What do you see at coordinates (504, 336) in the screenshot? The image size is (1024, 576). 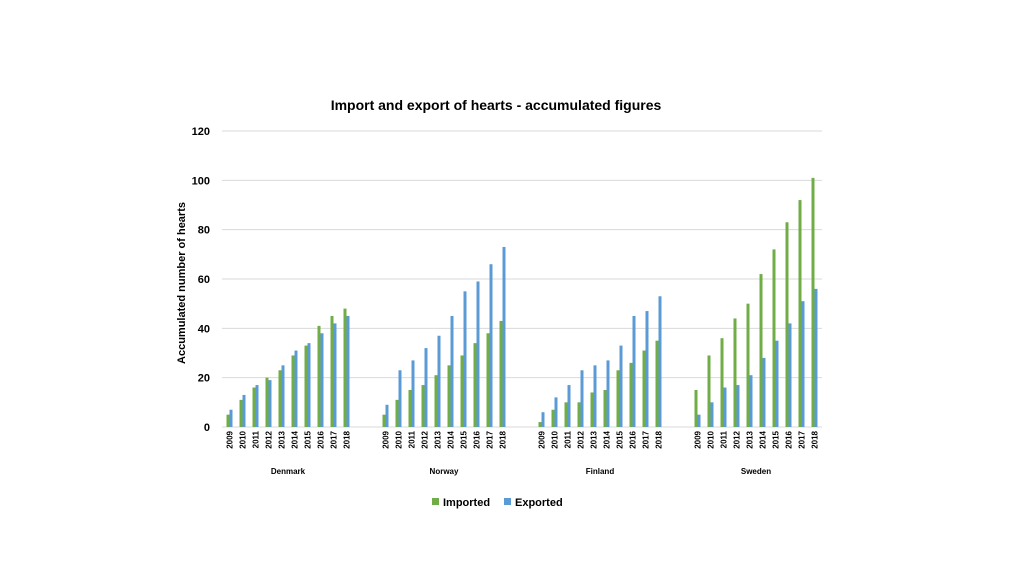 I see `bar-norway-exported-2018` at bounding box center [504, 336].